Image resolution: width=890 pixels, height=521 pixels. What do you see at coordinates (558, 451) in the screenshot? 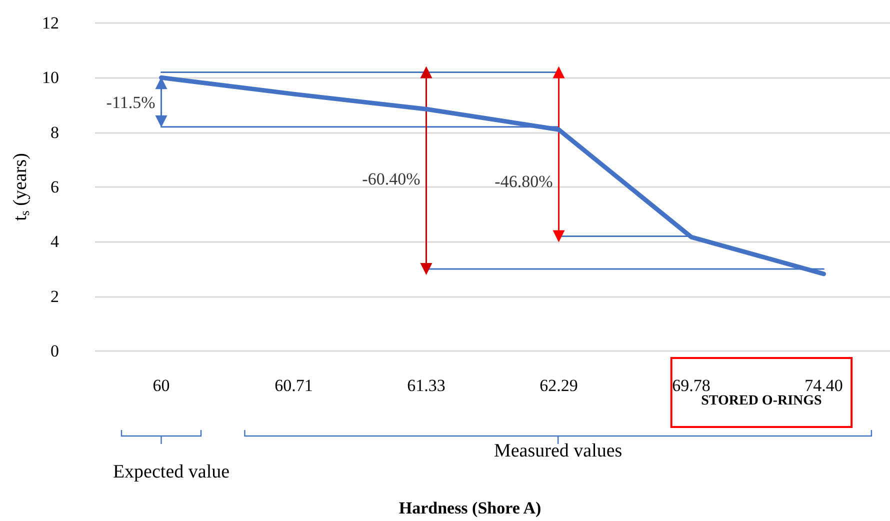
I see `text: Measured values` at bounding box center [558, 451].